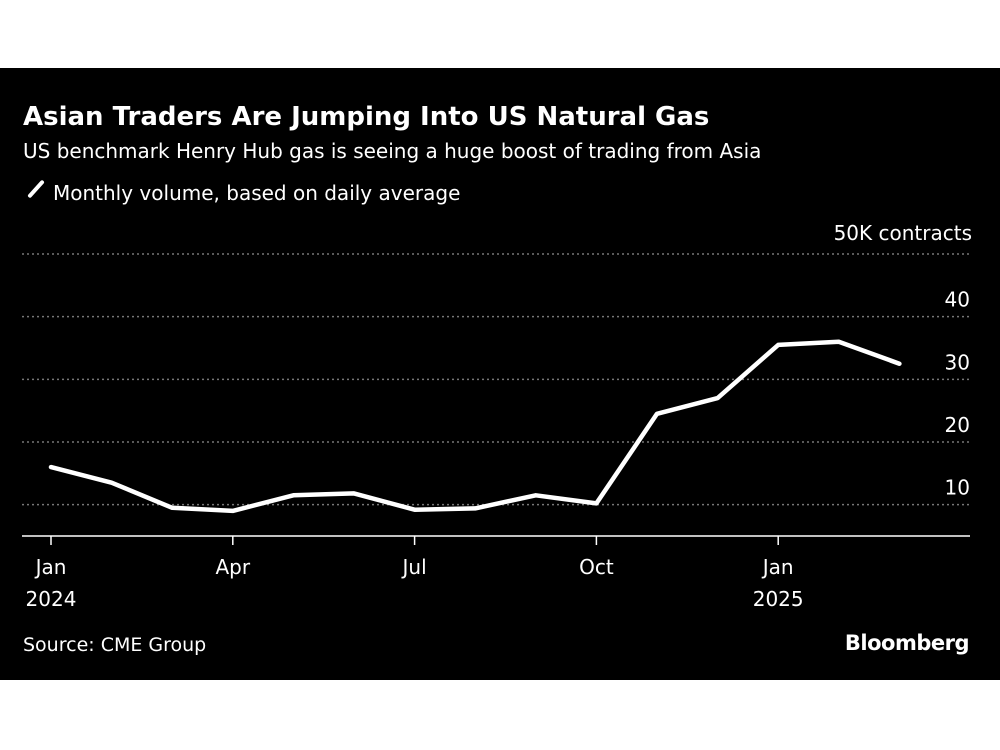 This screenshot has width=1000, height=750. What do you see at coordinates (907, 643) in the screenshot?
I see `bloomberg-logo: Bloomberg` at bounding box center [907, 643].